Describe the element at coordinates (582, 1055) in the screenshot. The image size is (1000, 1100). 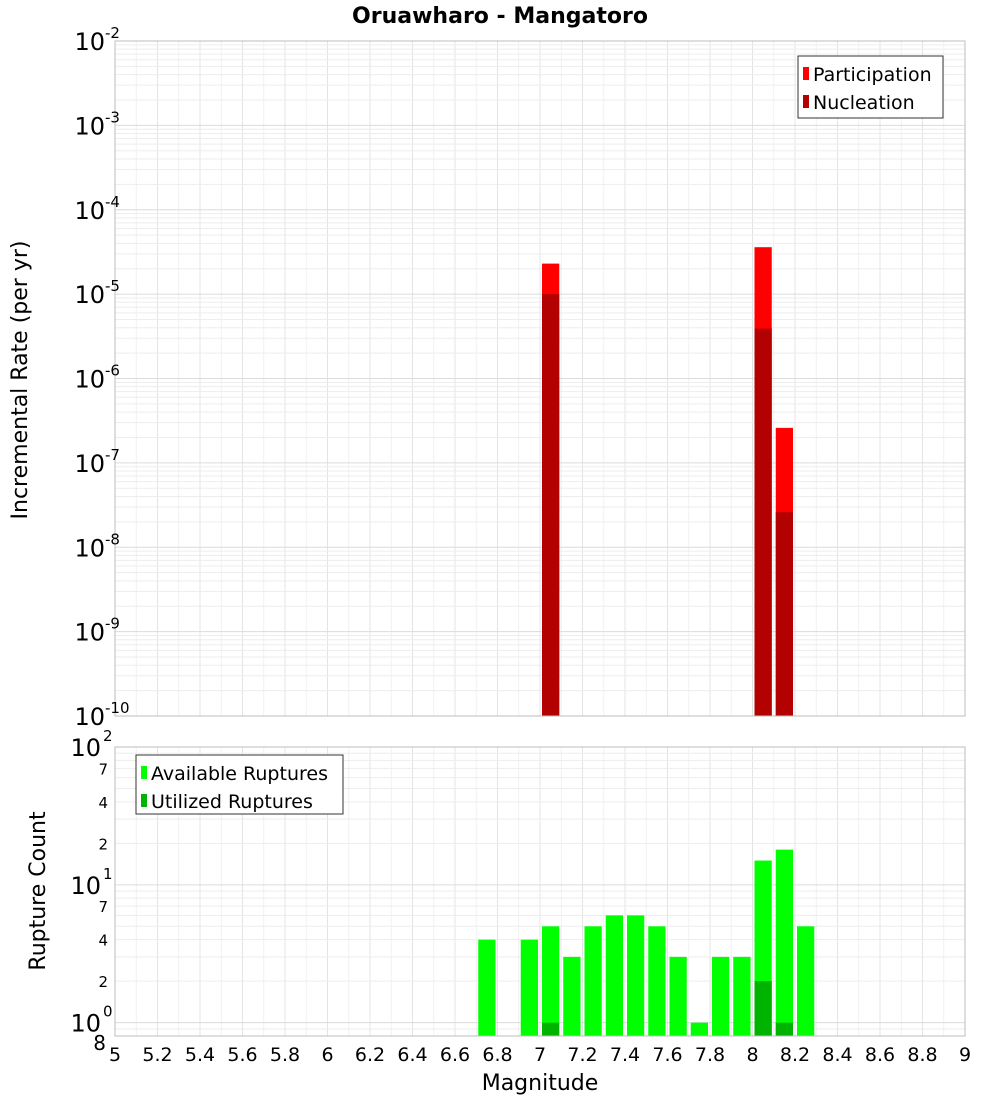
I see `x-tick-label: 7.2` at that location.